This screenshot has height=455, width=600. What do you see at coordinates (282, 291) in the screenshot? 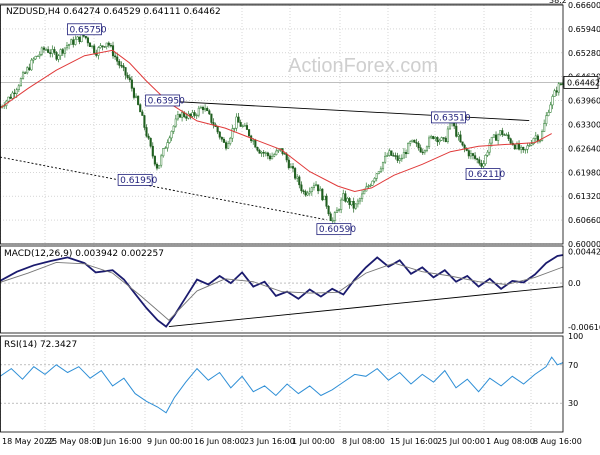
I see `macd-signal-line` at bounding box center [282, 291].